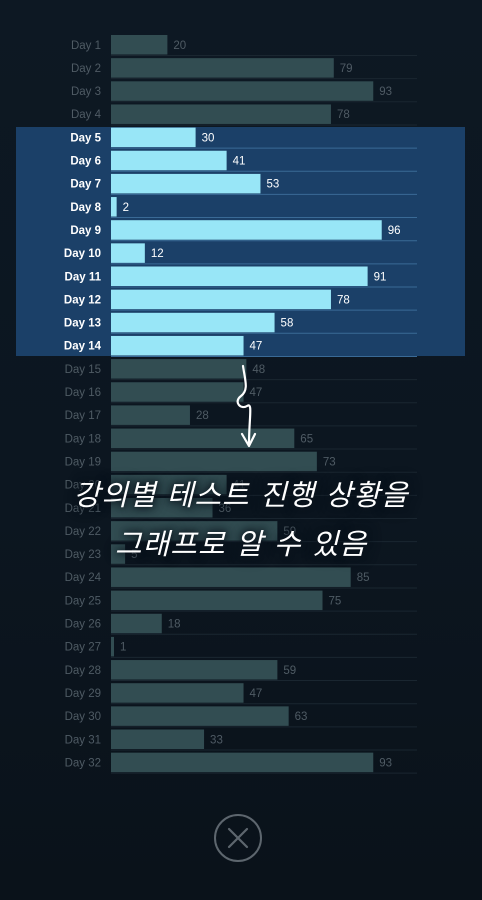 Image resolution: width=482 pixels, height=900 pixels. Describe the element at coordinates (83, 625) in the screenshot. I see `category-label: Day 26` at that location.